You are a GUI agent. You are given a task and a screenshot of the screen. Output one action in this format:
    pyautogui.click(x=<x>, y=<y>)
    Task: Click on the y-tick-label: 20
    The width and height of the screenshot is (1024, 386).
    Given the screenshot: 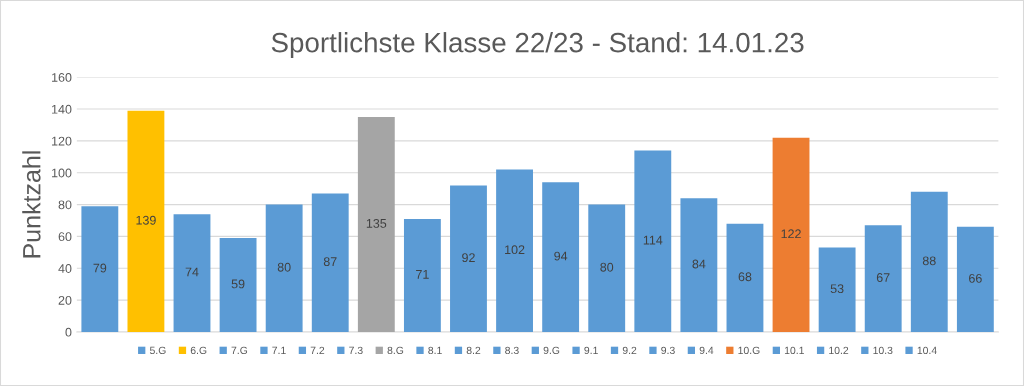 What is the action you would take?
    pyautogui.click(x=65, y=300)
    